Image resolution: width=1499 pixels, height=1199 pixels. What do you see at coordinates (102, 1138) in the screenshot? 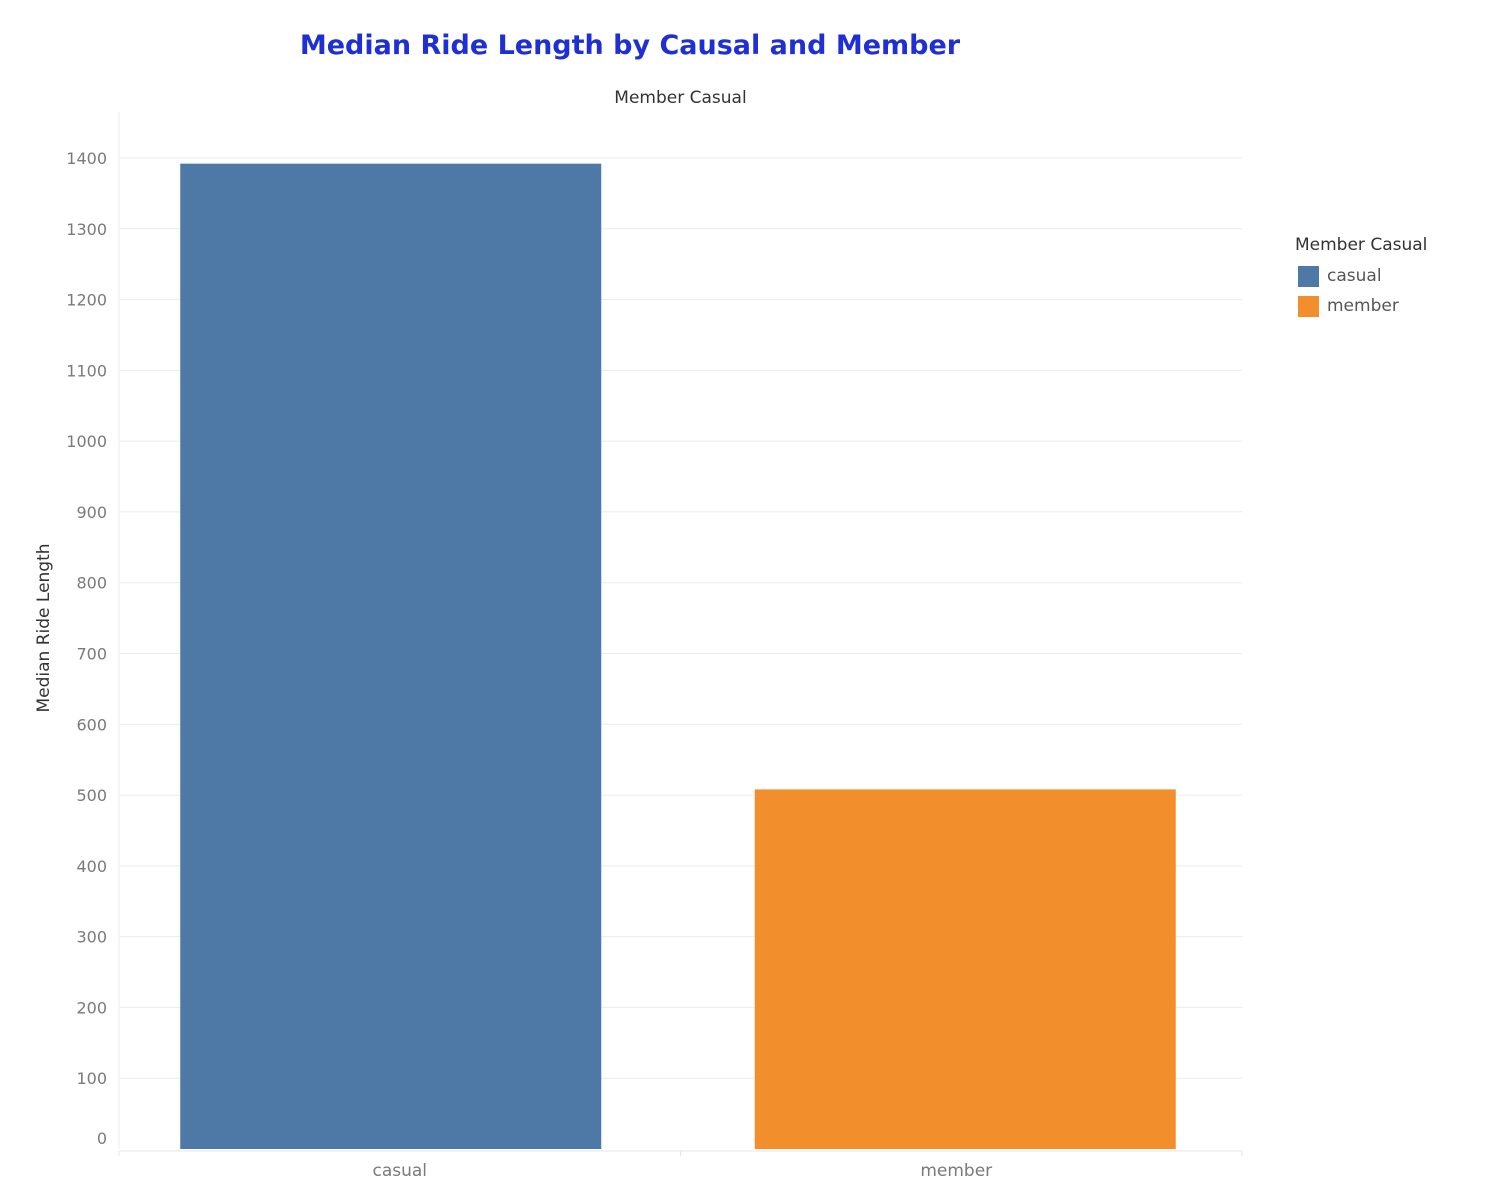
I see `y-tick-label-0: 0` at bounding box center [102, 1138].